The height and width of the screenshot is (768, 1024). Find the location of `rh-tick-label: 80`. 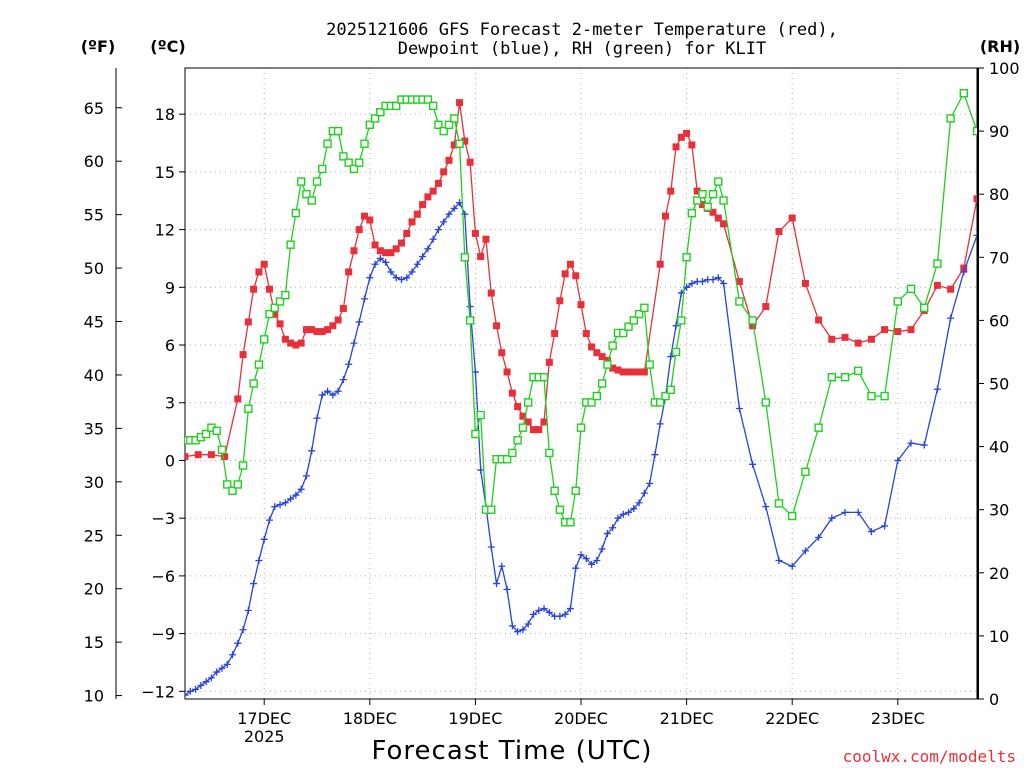

rh-tick-label: 80 is located at coordinates (999, 194).